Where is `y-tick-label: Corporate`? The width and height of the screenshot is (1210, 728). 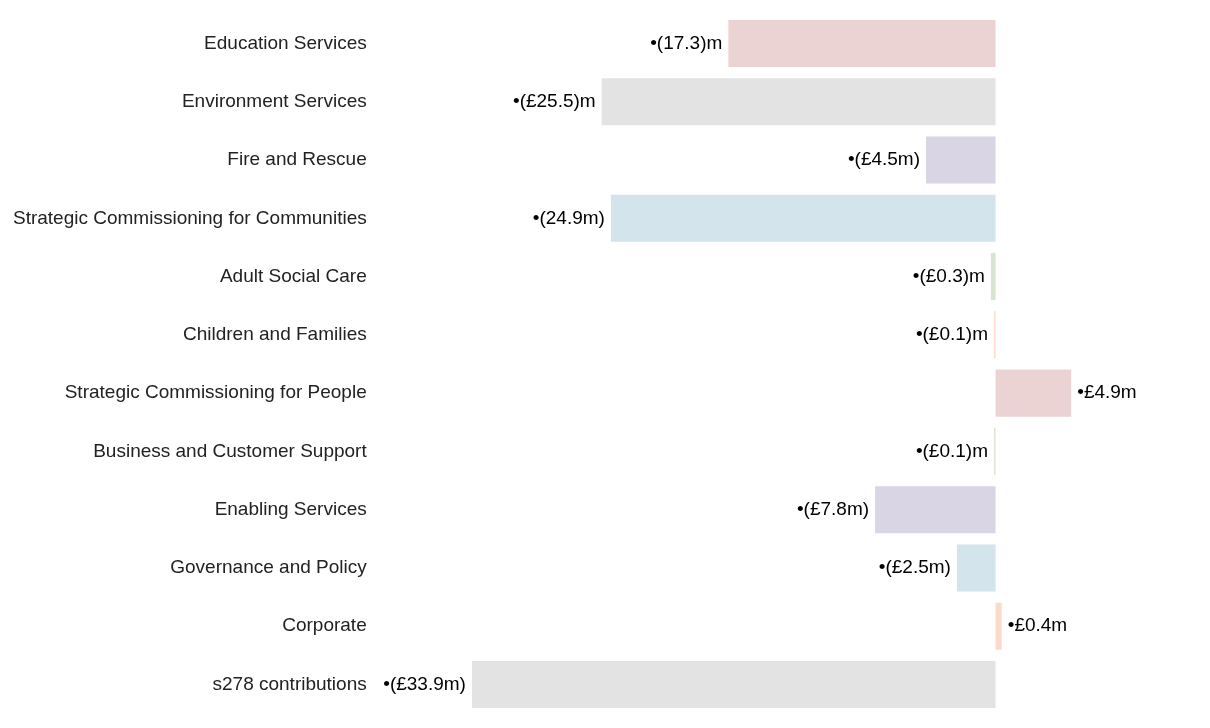
y-tick-label: Corporate is located at coordinates (324, 625).